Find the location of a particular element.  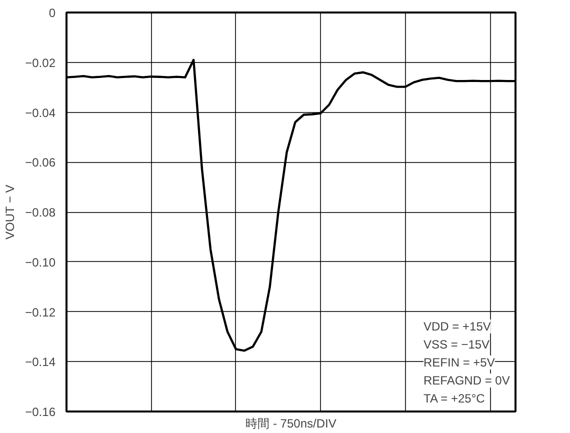

y-tick-label: −0.06 is located at coordinates (40, 163).